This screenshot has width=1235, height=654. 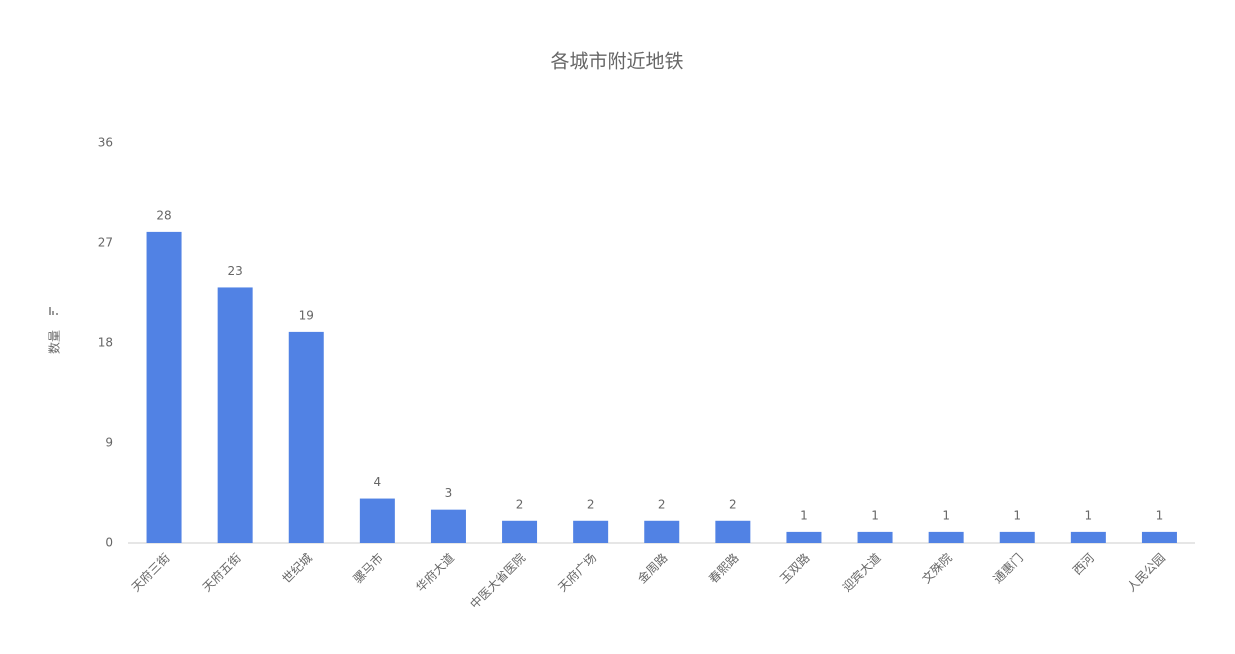 What do you see at coordinates (937, 568) in the screenshot?
I see `x-tick-label: 文殊院` at bounding box center [937, 568].